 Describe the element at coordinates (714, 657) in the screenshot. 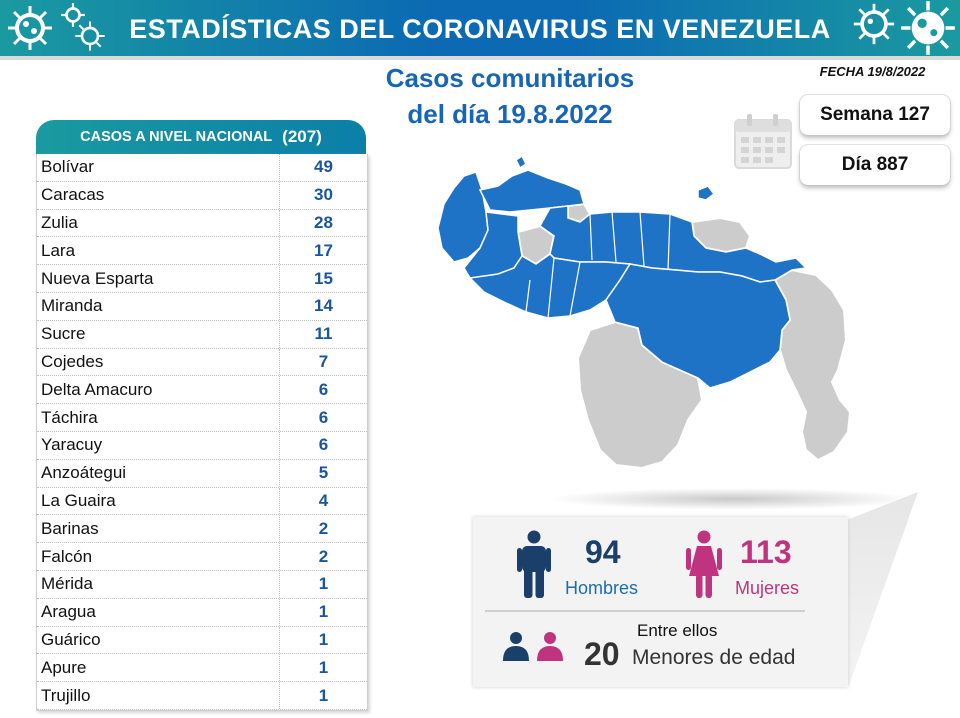

I see `minors-label: Menores de edad` at that location.